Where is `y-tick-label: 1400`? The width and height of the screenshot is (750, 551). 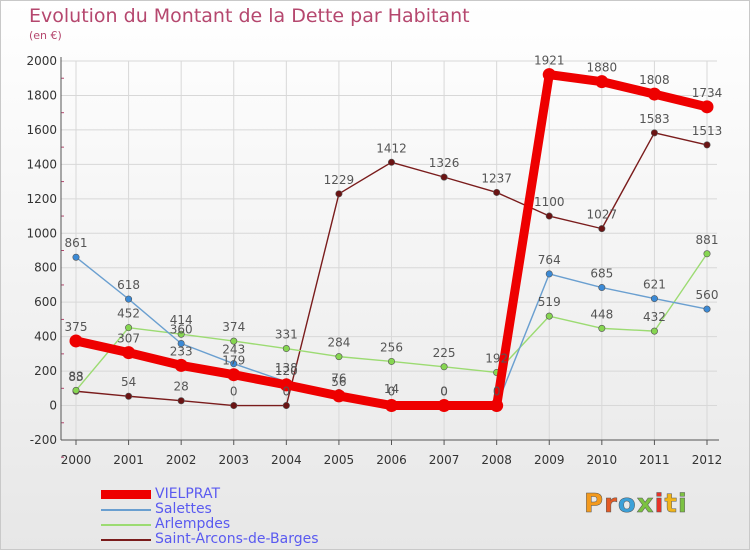 y-tick-label: 1400 is located at coordinates (41, 164).